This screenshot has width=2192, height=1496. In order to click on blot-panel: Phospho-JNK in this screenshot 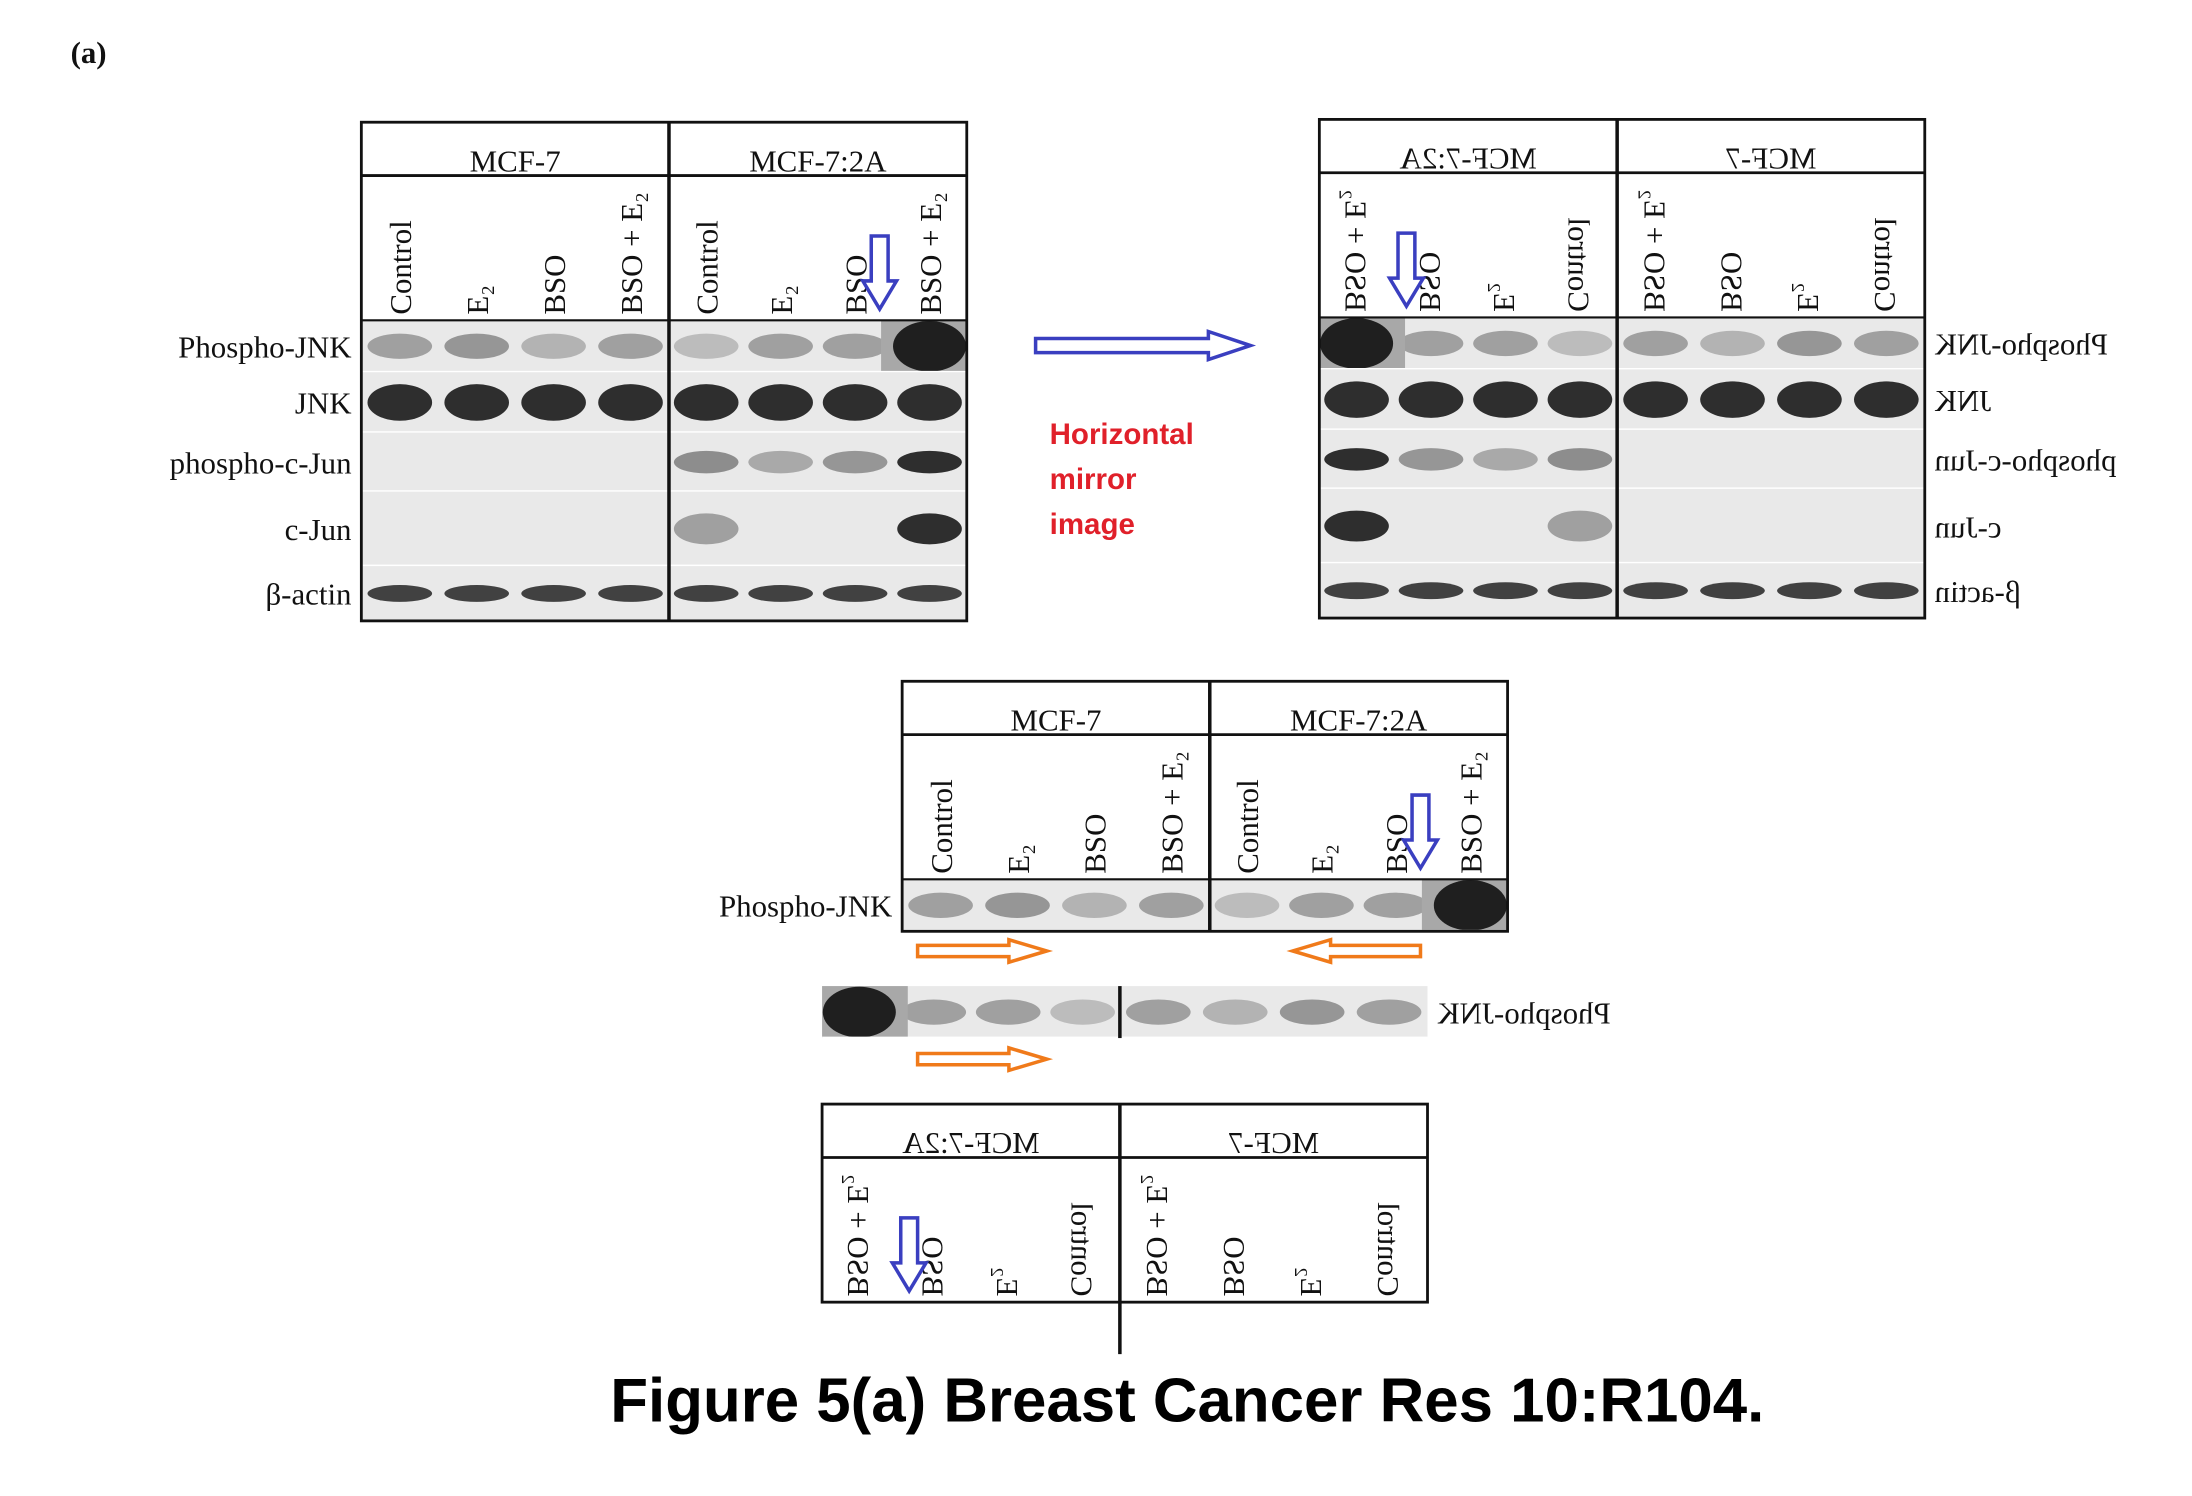, I will do `click(1216, 1013)`.